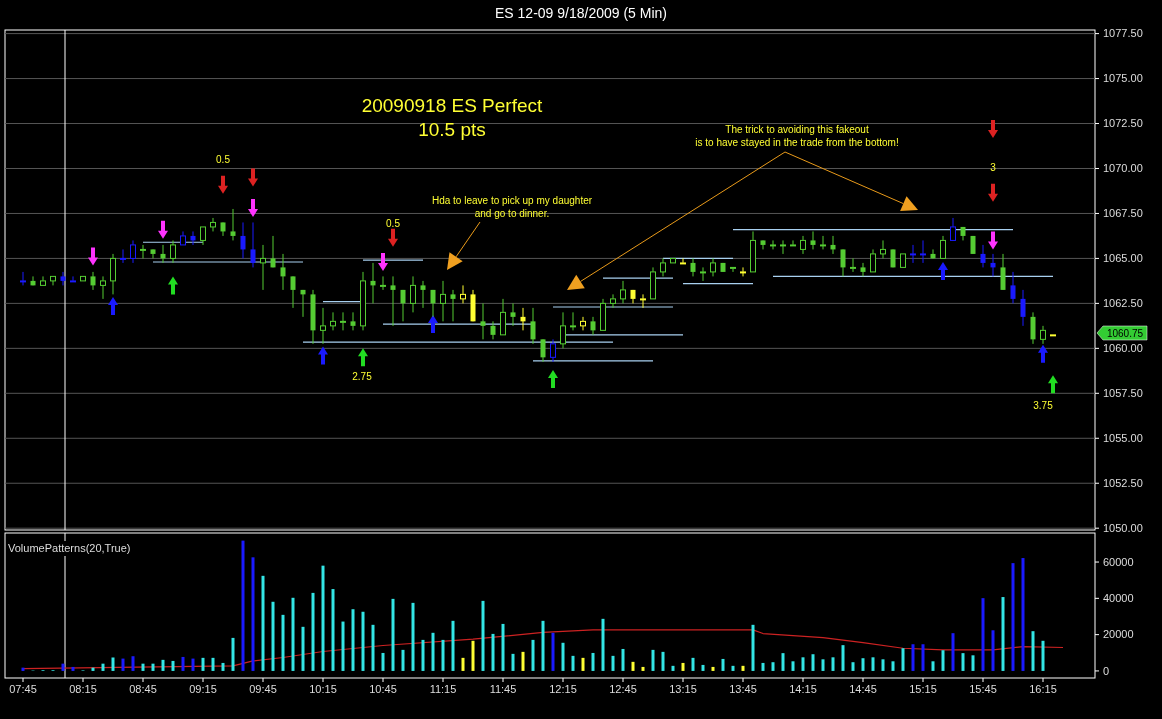 The height and width of the screenshot is (719, 1162). What do you see at coordinates (323, 689) in the screenshot?
I see `x-tick-label: 10:15` at bounding box center [323, 689].